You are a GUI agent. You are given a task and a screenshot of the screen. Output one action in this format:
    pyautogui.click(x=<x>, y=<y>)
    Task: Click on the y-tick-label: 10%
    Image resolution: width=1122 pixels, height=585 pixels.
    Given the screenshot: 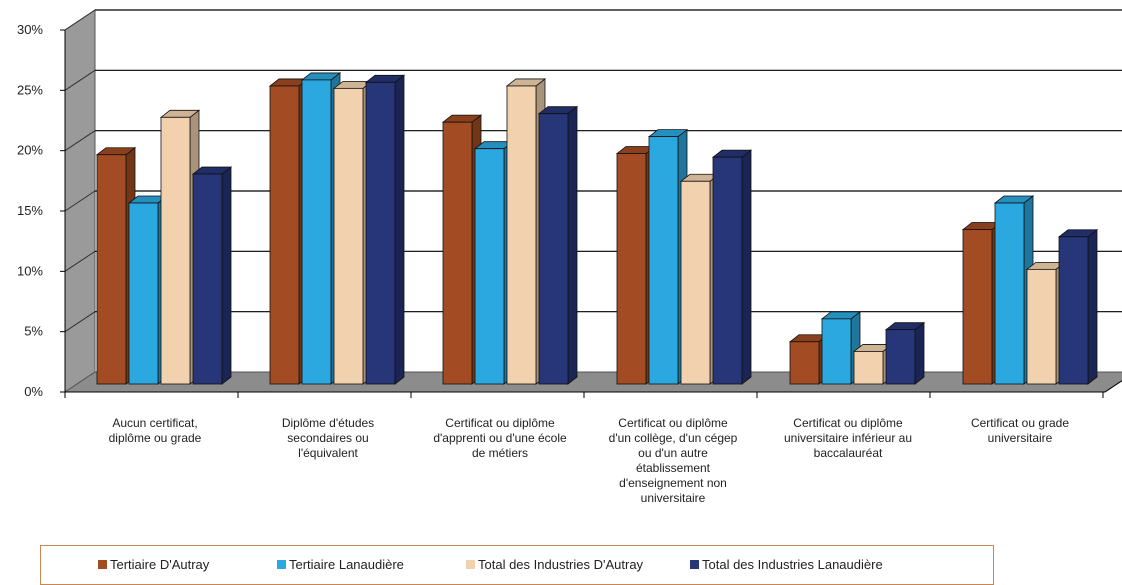 What is the action you would take?
    pyautogui.click(x=30, y=270)
    